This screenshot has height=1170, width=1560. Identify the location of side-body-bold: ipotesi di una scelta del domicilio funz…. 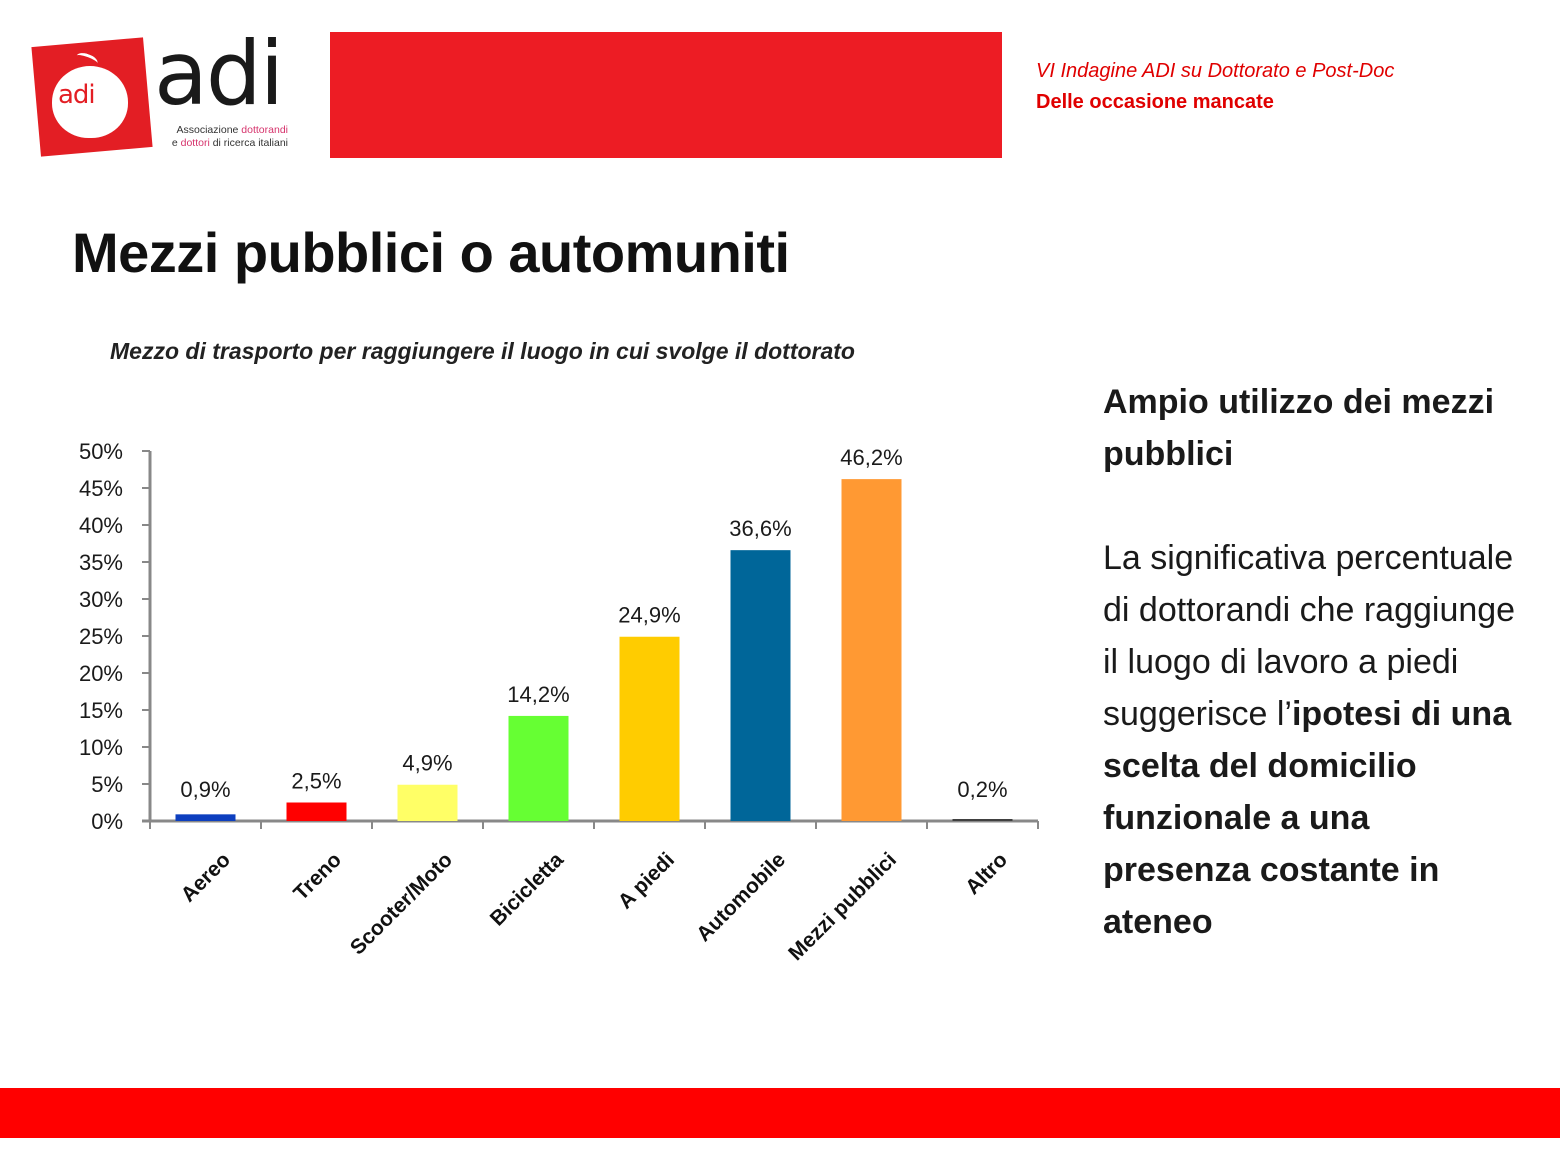
(1307, 818).